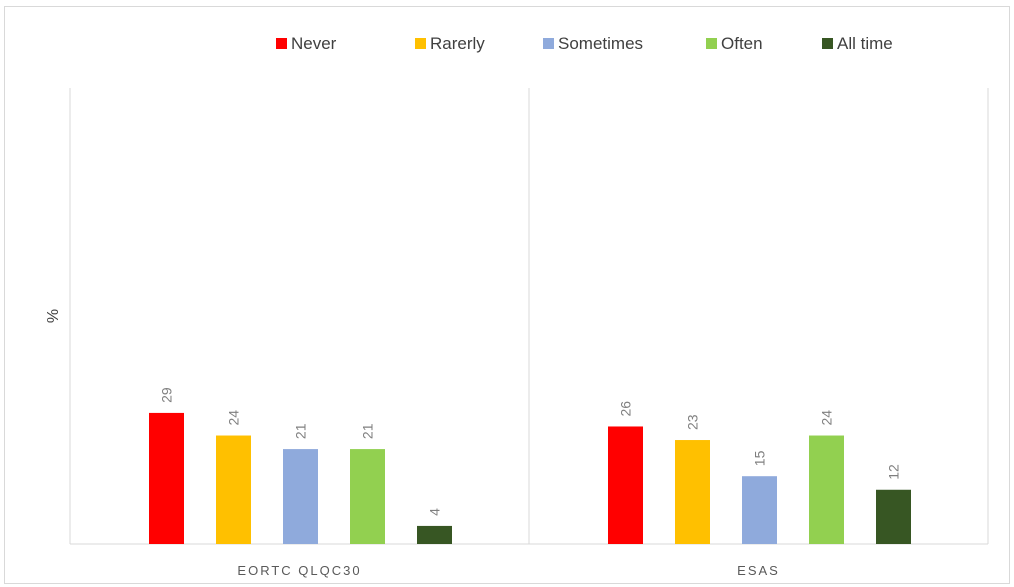 Image resolution: width=1014 pixels, height=587 pixels. What do you see at coordinates (759, 510) in the screenshot?
I see `bar-esas-sometimes` at bounding box center [759, 510].